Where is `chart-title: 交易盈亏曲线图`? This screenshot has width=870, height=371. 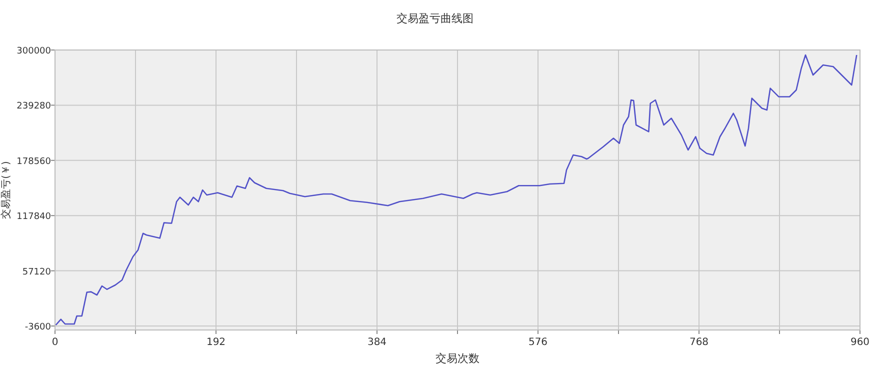
chart-title: 交易盈亏曲线图 is located at coordinates (435, 18).